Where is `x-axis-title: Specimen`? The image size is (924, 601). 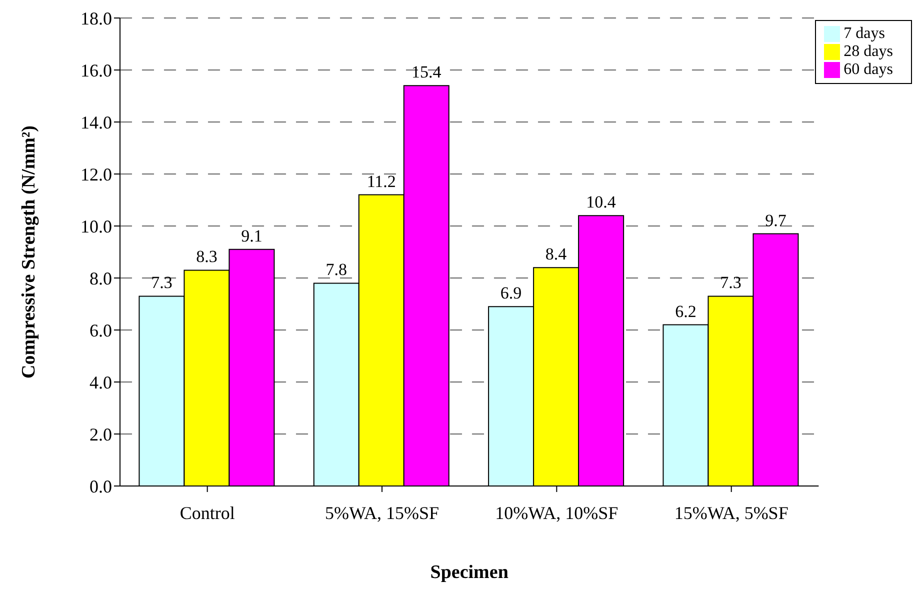
x-axis-title: Specimen is located at coordinates (469, 572).